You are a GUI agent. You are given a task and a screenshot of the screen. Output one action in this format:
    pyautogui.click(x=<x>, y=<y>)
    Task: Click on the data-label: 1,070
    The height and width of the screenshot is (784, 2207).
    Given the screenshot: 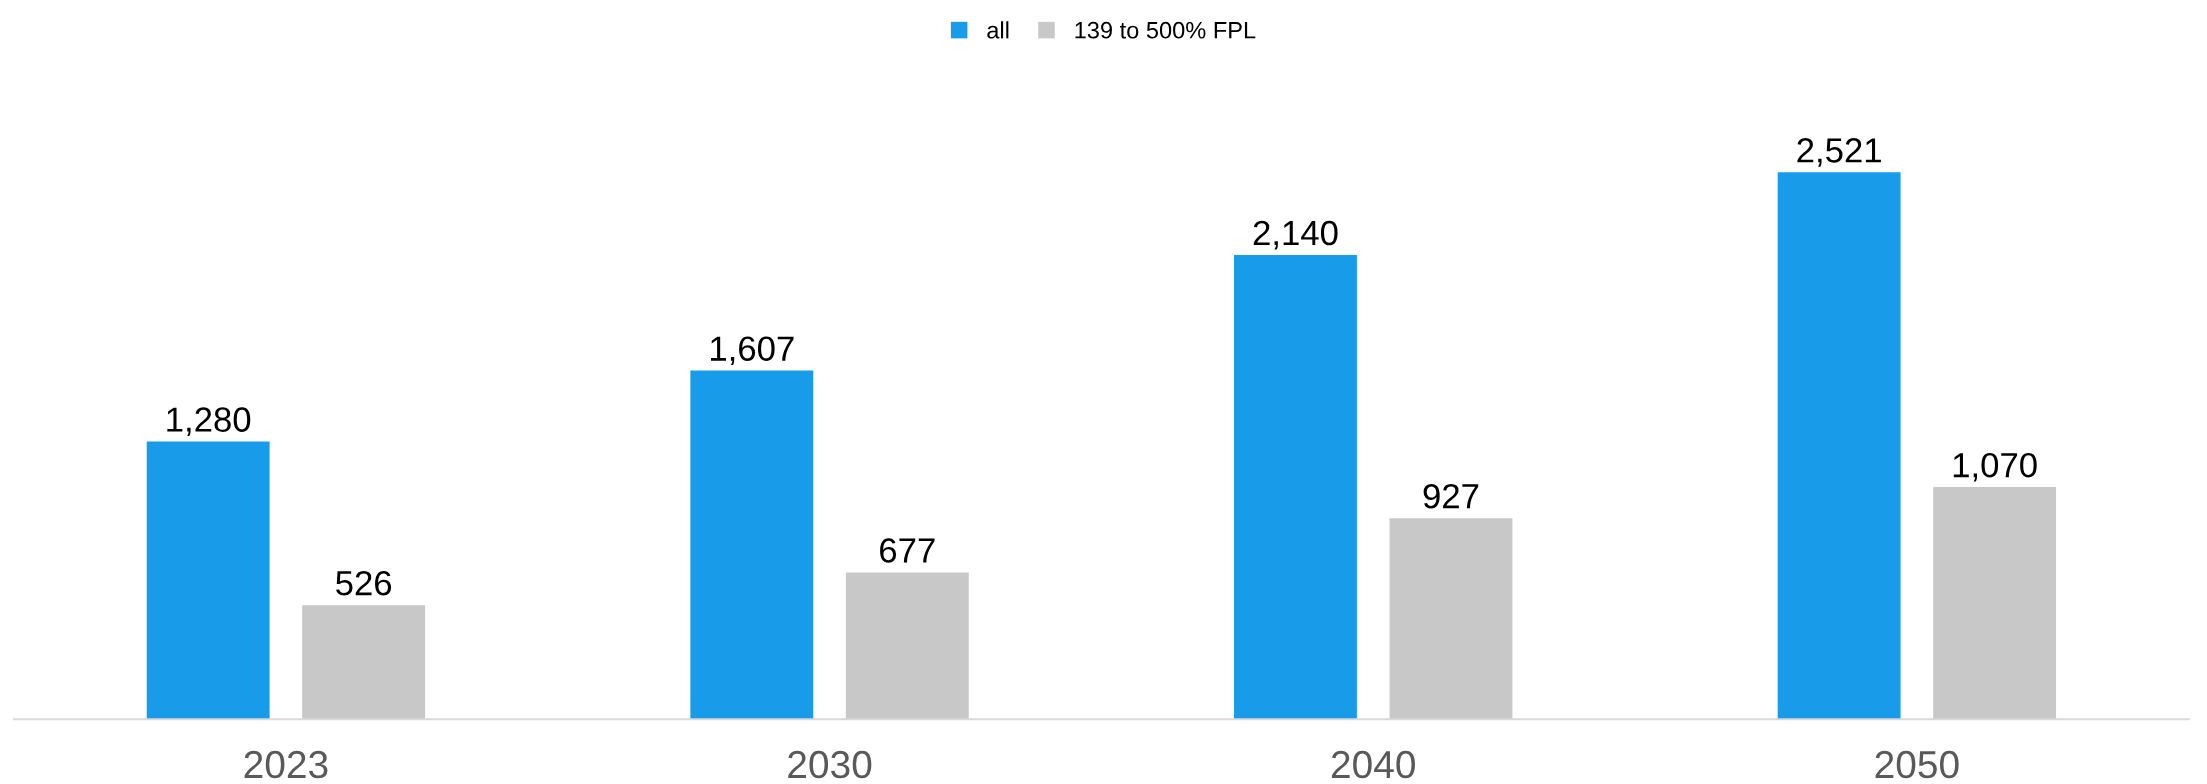 What is the action you would take?
    pyautogui.click(x=1995, y=467)
    